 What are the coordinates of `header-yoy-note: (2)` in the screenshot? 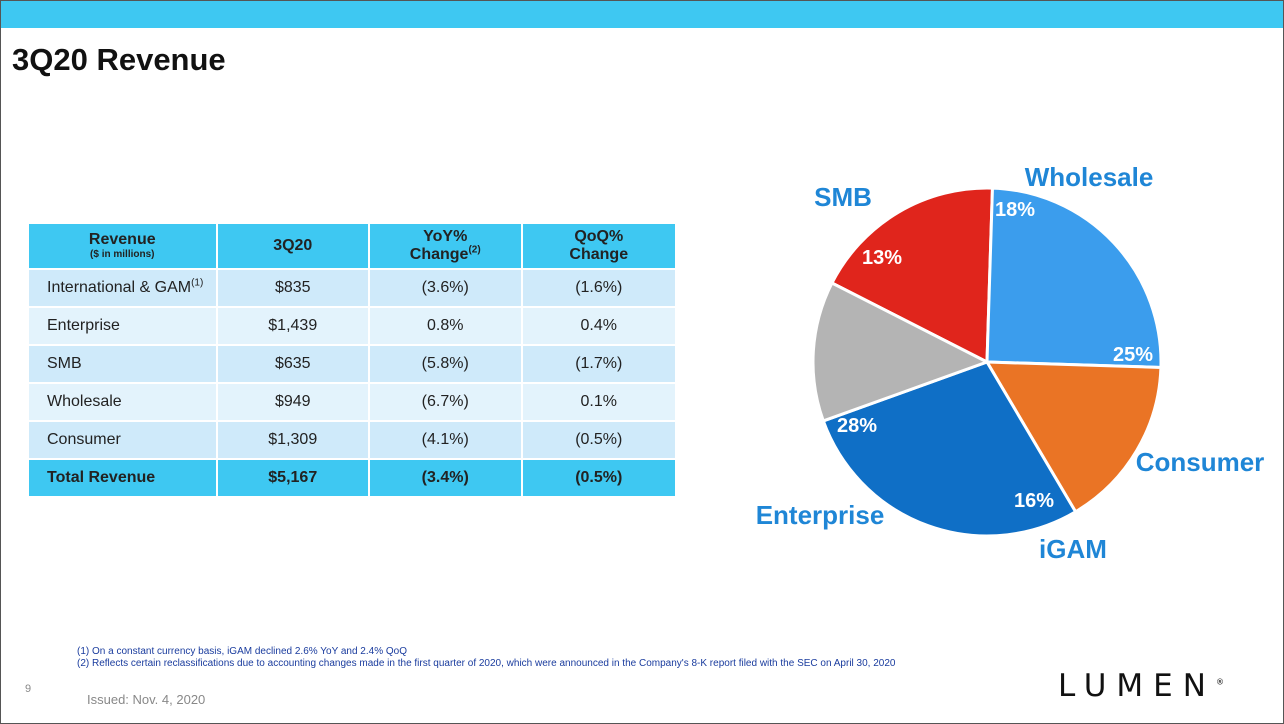 It's located at (474, 250).